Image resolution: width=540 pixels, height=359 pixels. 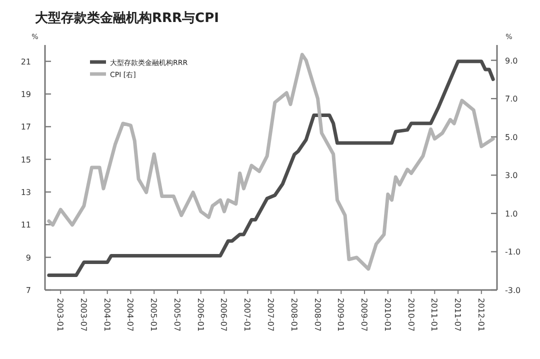 What do you see at coordinates (513, 290) in the screenshot?
I see `y2-tick-label: -3.0` at bounding box center [513, 290].